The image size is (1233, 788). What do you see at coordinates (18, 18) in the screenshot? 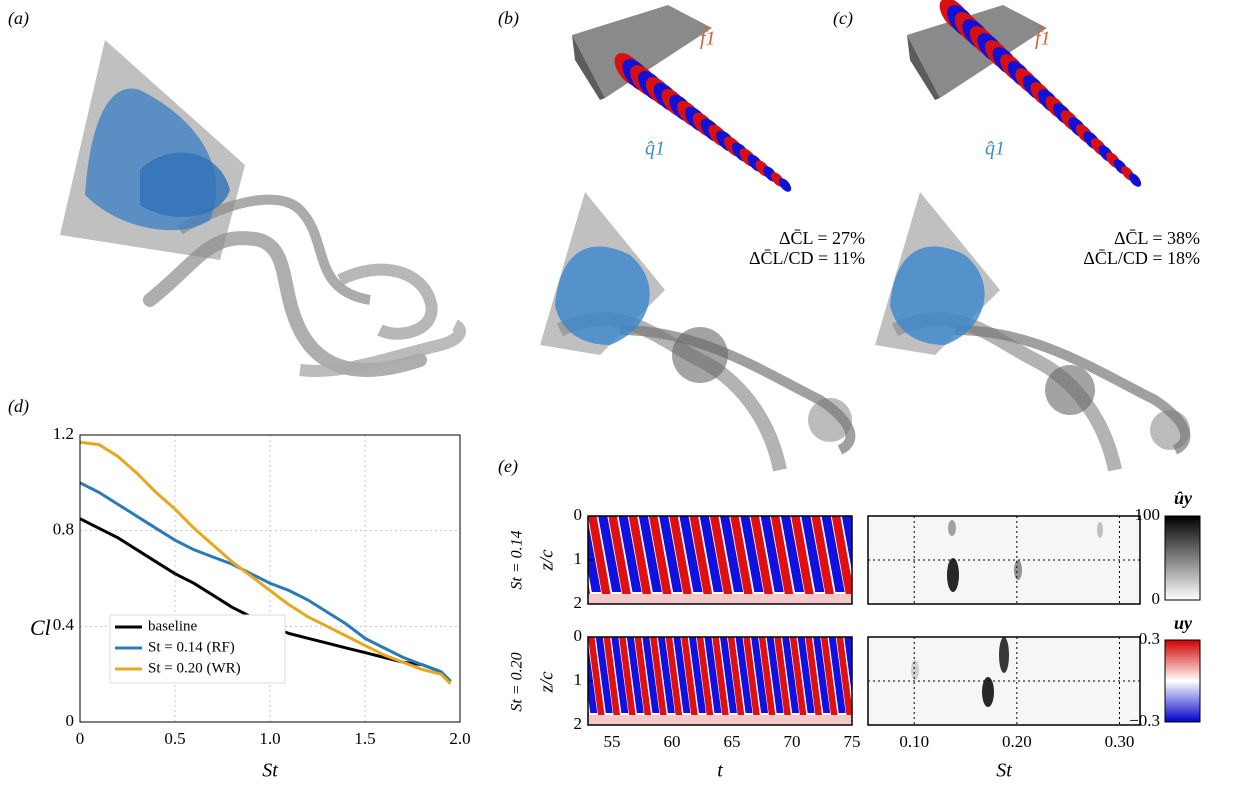
I see `panel-label: (a)` at bounding box center [18, 18].